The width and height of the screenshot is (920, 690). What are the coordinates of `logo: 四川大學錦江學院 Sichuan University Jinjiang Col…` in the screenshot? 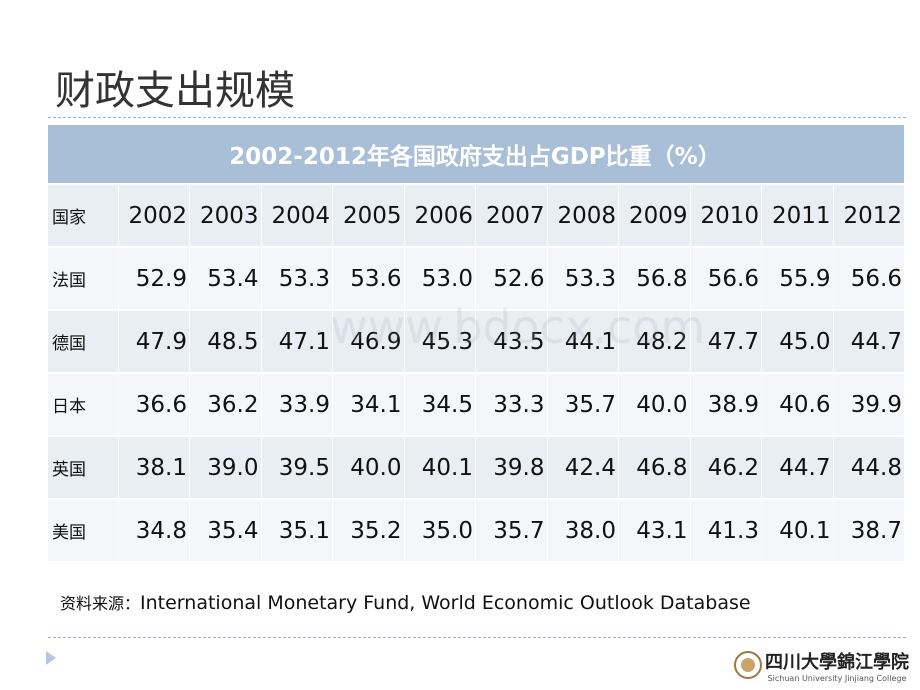 It's located at (837, 665).